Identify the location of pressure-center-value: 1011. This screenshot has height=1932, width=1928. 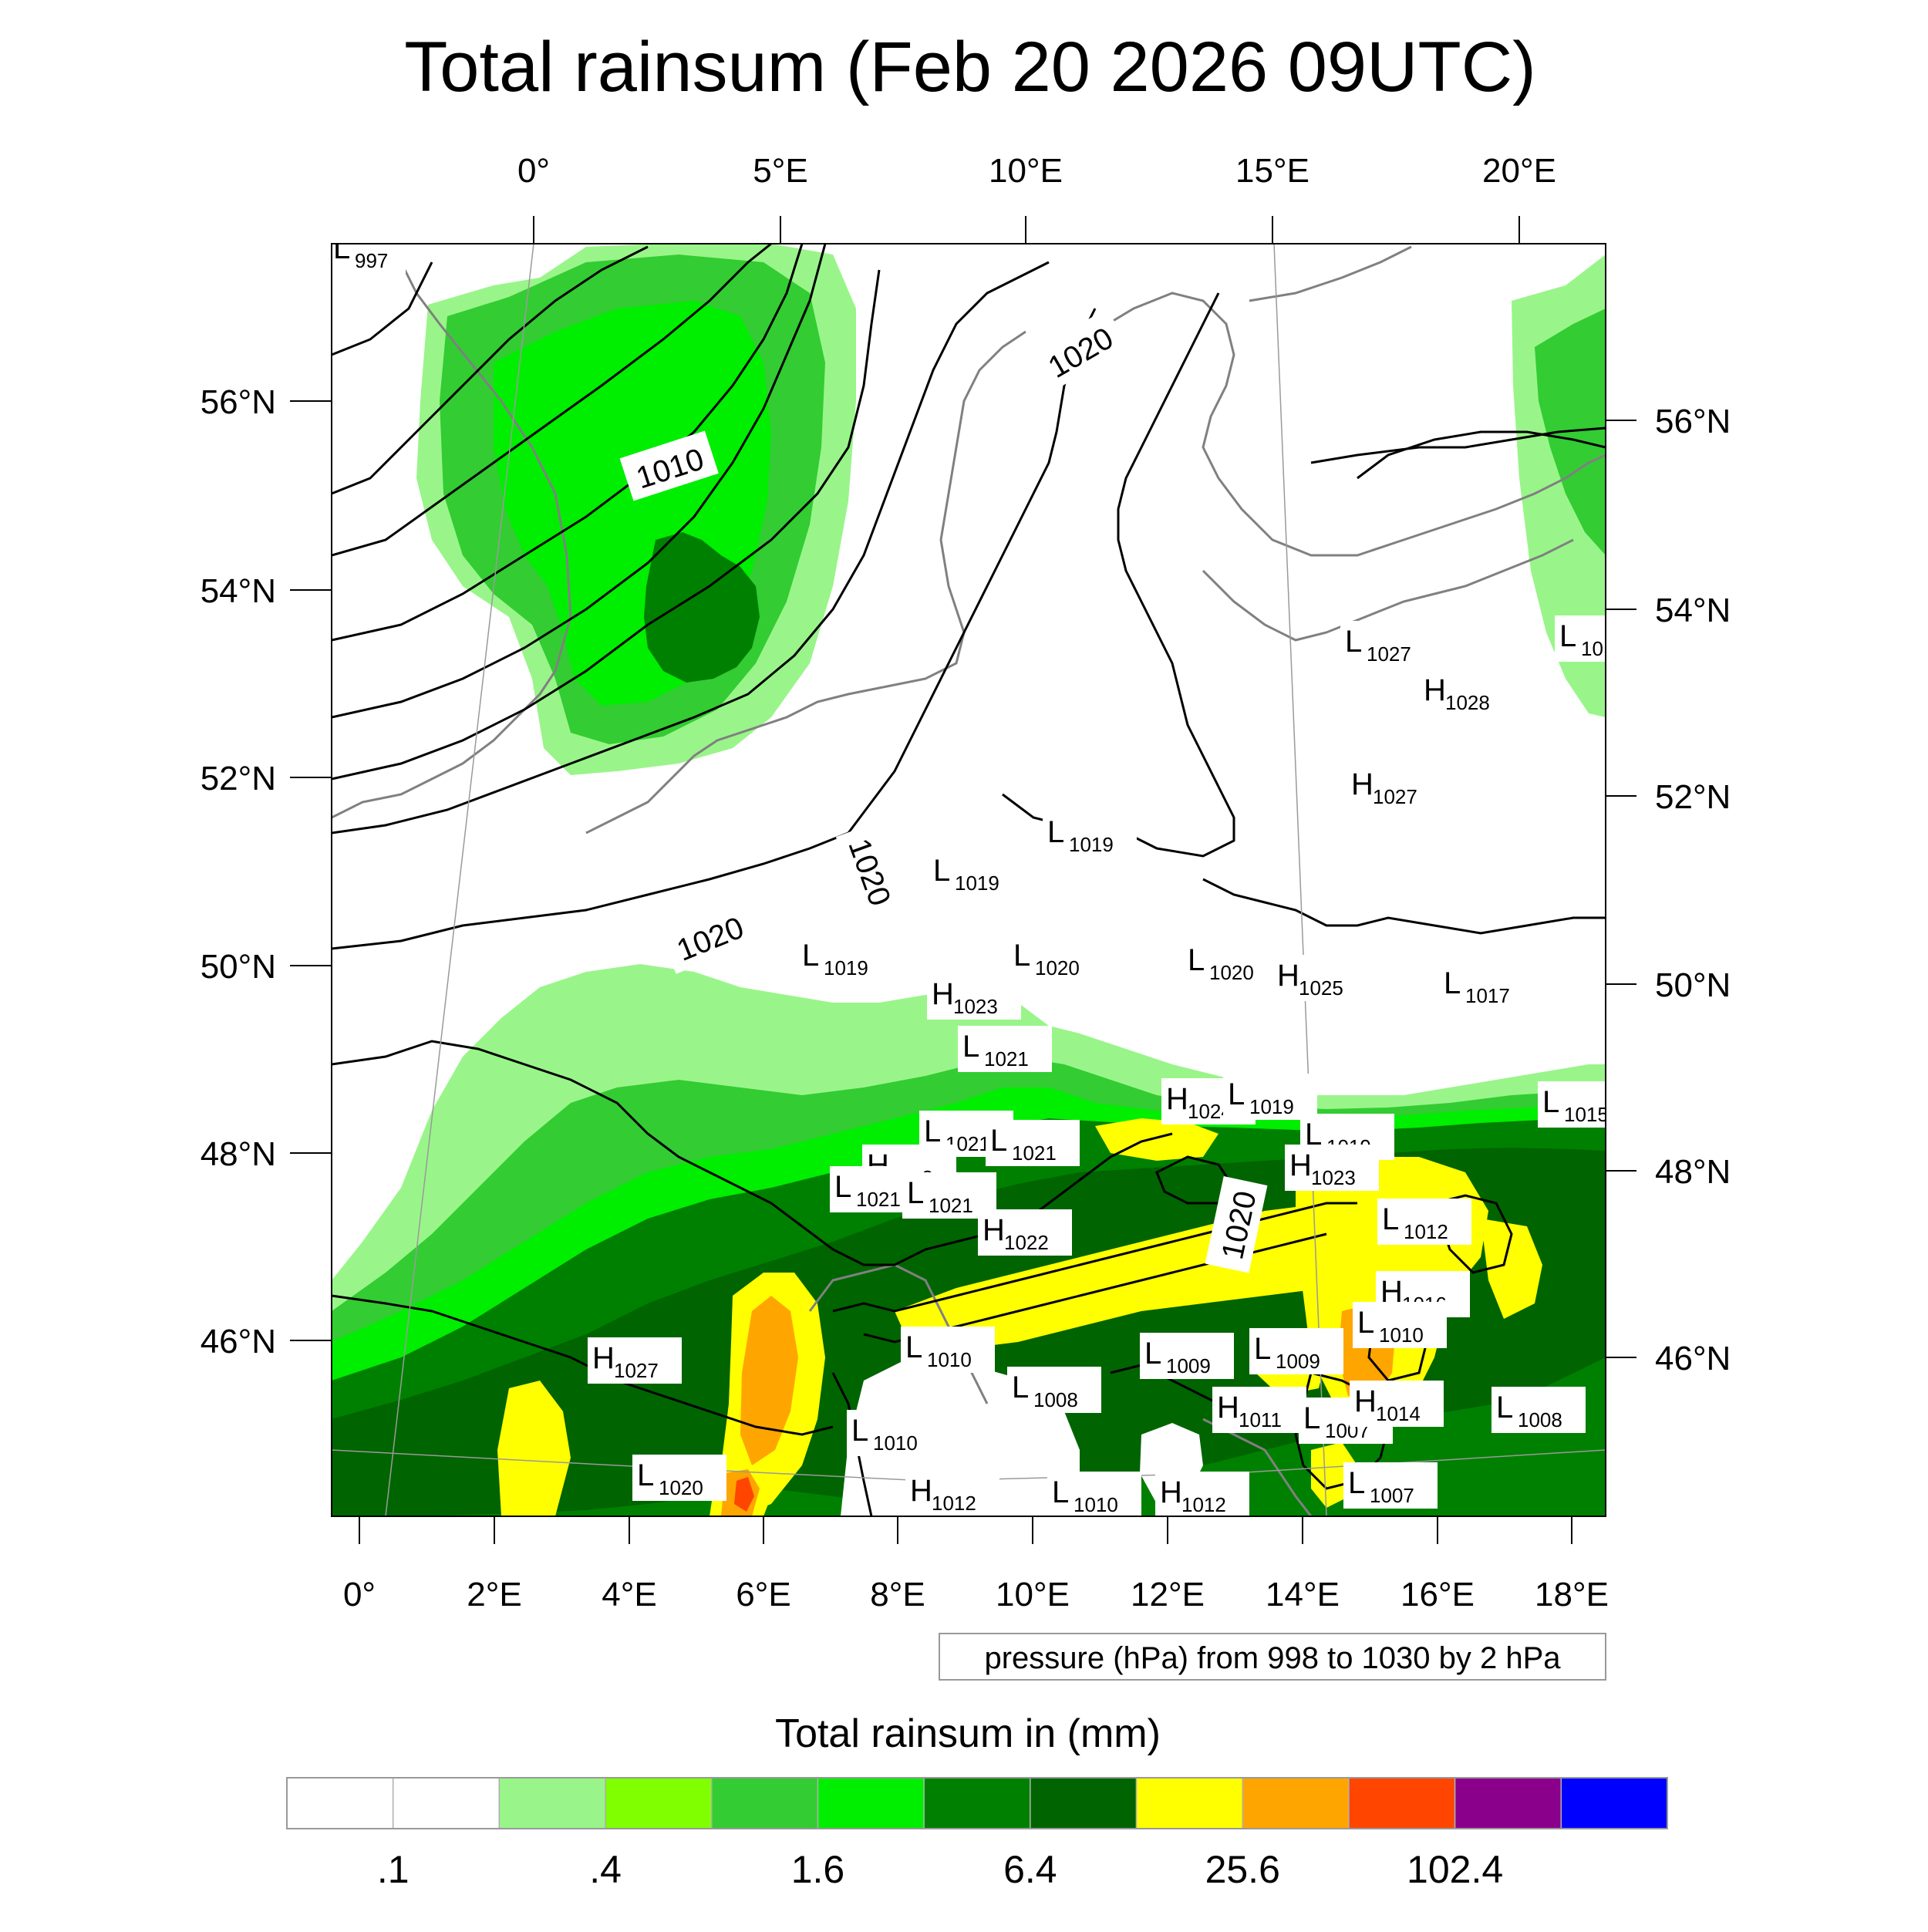
(1261, 1419).